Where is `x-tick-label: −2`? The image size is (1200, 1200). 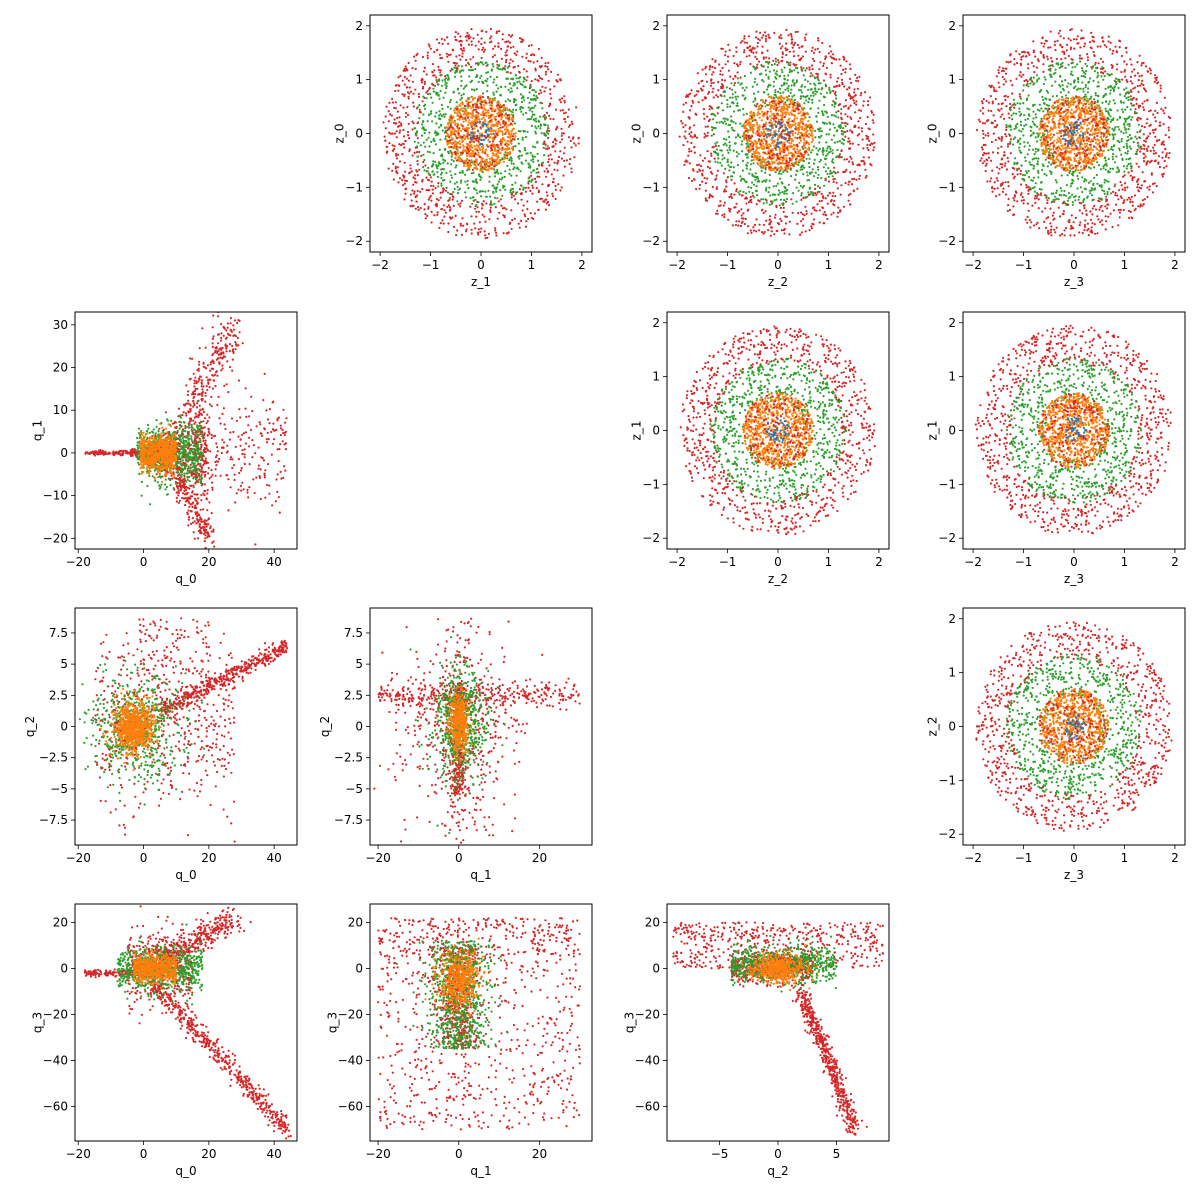 x-tick-label: −2 is located at coordinates (380, 265).